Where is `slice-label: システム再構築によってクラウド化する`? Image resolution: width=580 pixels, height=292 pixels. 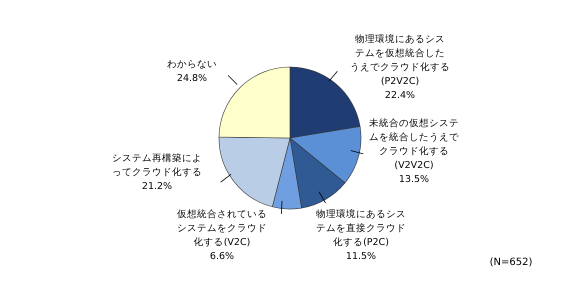 slice-label: システム再構築によってクラウド化する is located at coordinates (157, 165).